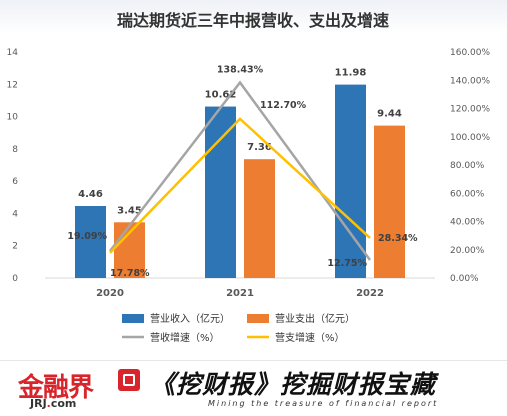 Image resolution: width=507 pixels, height=416 pixels. I want to click on legend: 营业收入（亿元） 营业支出（亿元） 营收增速（%） 营支增速（%）, so click(238, 328).